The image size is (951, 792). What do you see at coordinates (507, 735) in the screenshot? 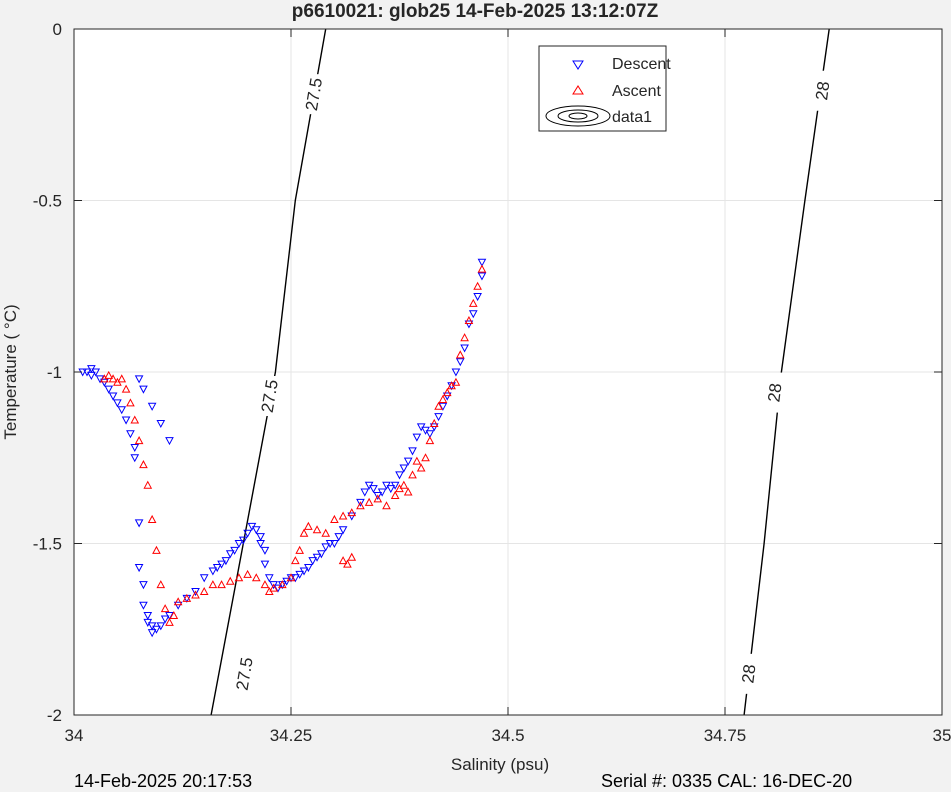
I see `x-tick-label: 34.5` at bounding box center [507, 735].